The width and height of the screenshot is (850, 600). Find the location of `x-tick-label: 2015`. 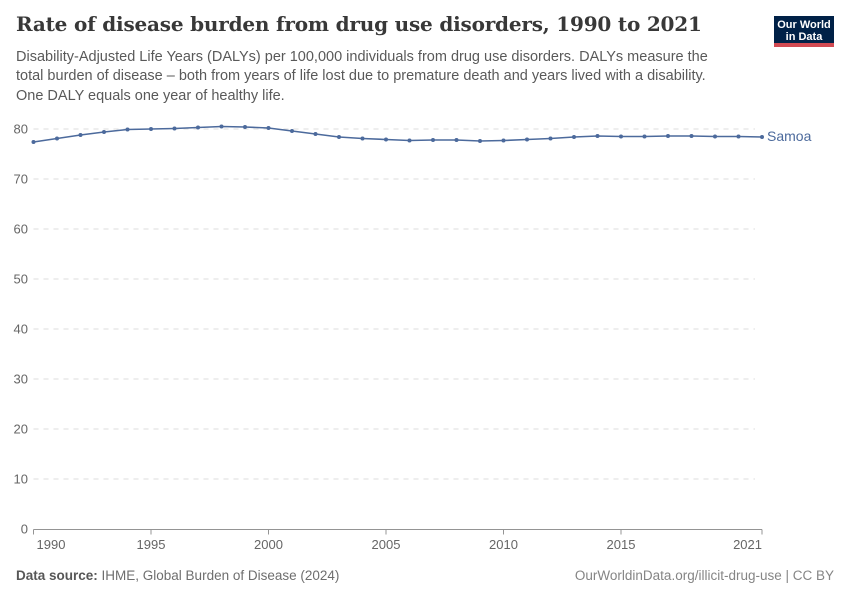

x-tick-label: 2015 is located at coordinates (621, 544).